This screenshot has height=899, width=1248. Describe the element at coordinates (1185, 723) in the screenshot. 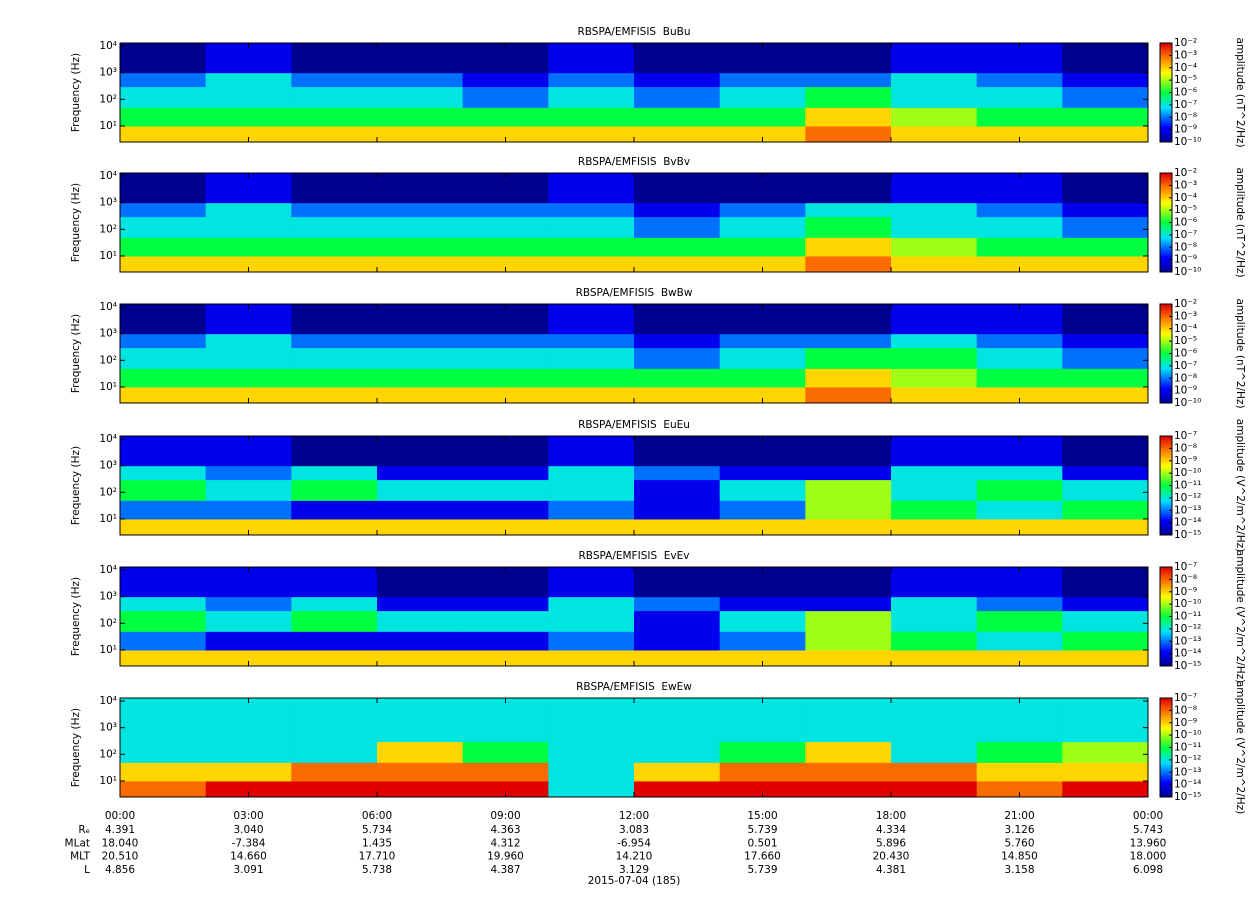

I see `colorbar-tick-label: 10⁻⁹` at that location.